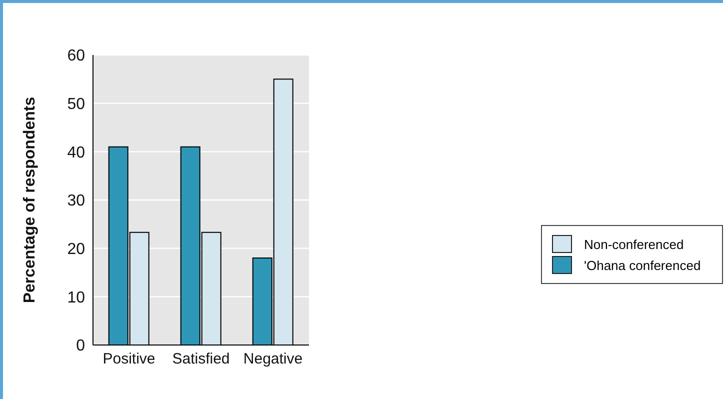 This screenshot has height=403, width=727. Describe the element at coordinates (273, 359) in the screenshot. I see `x-tick-label: Negative` at that location.